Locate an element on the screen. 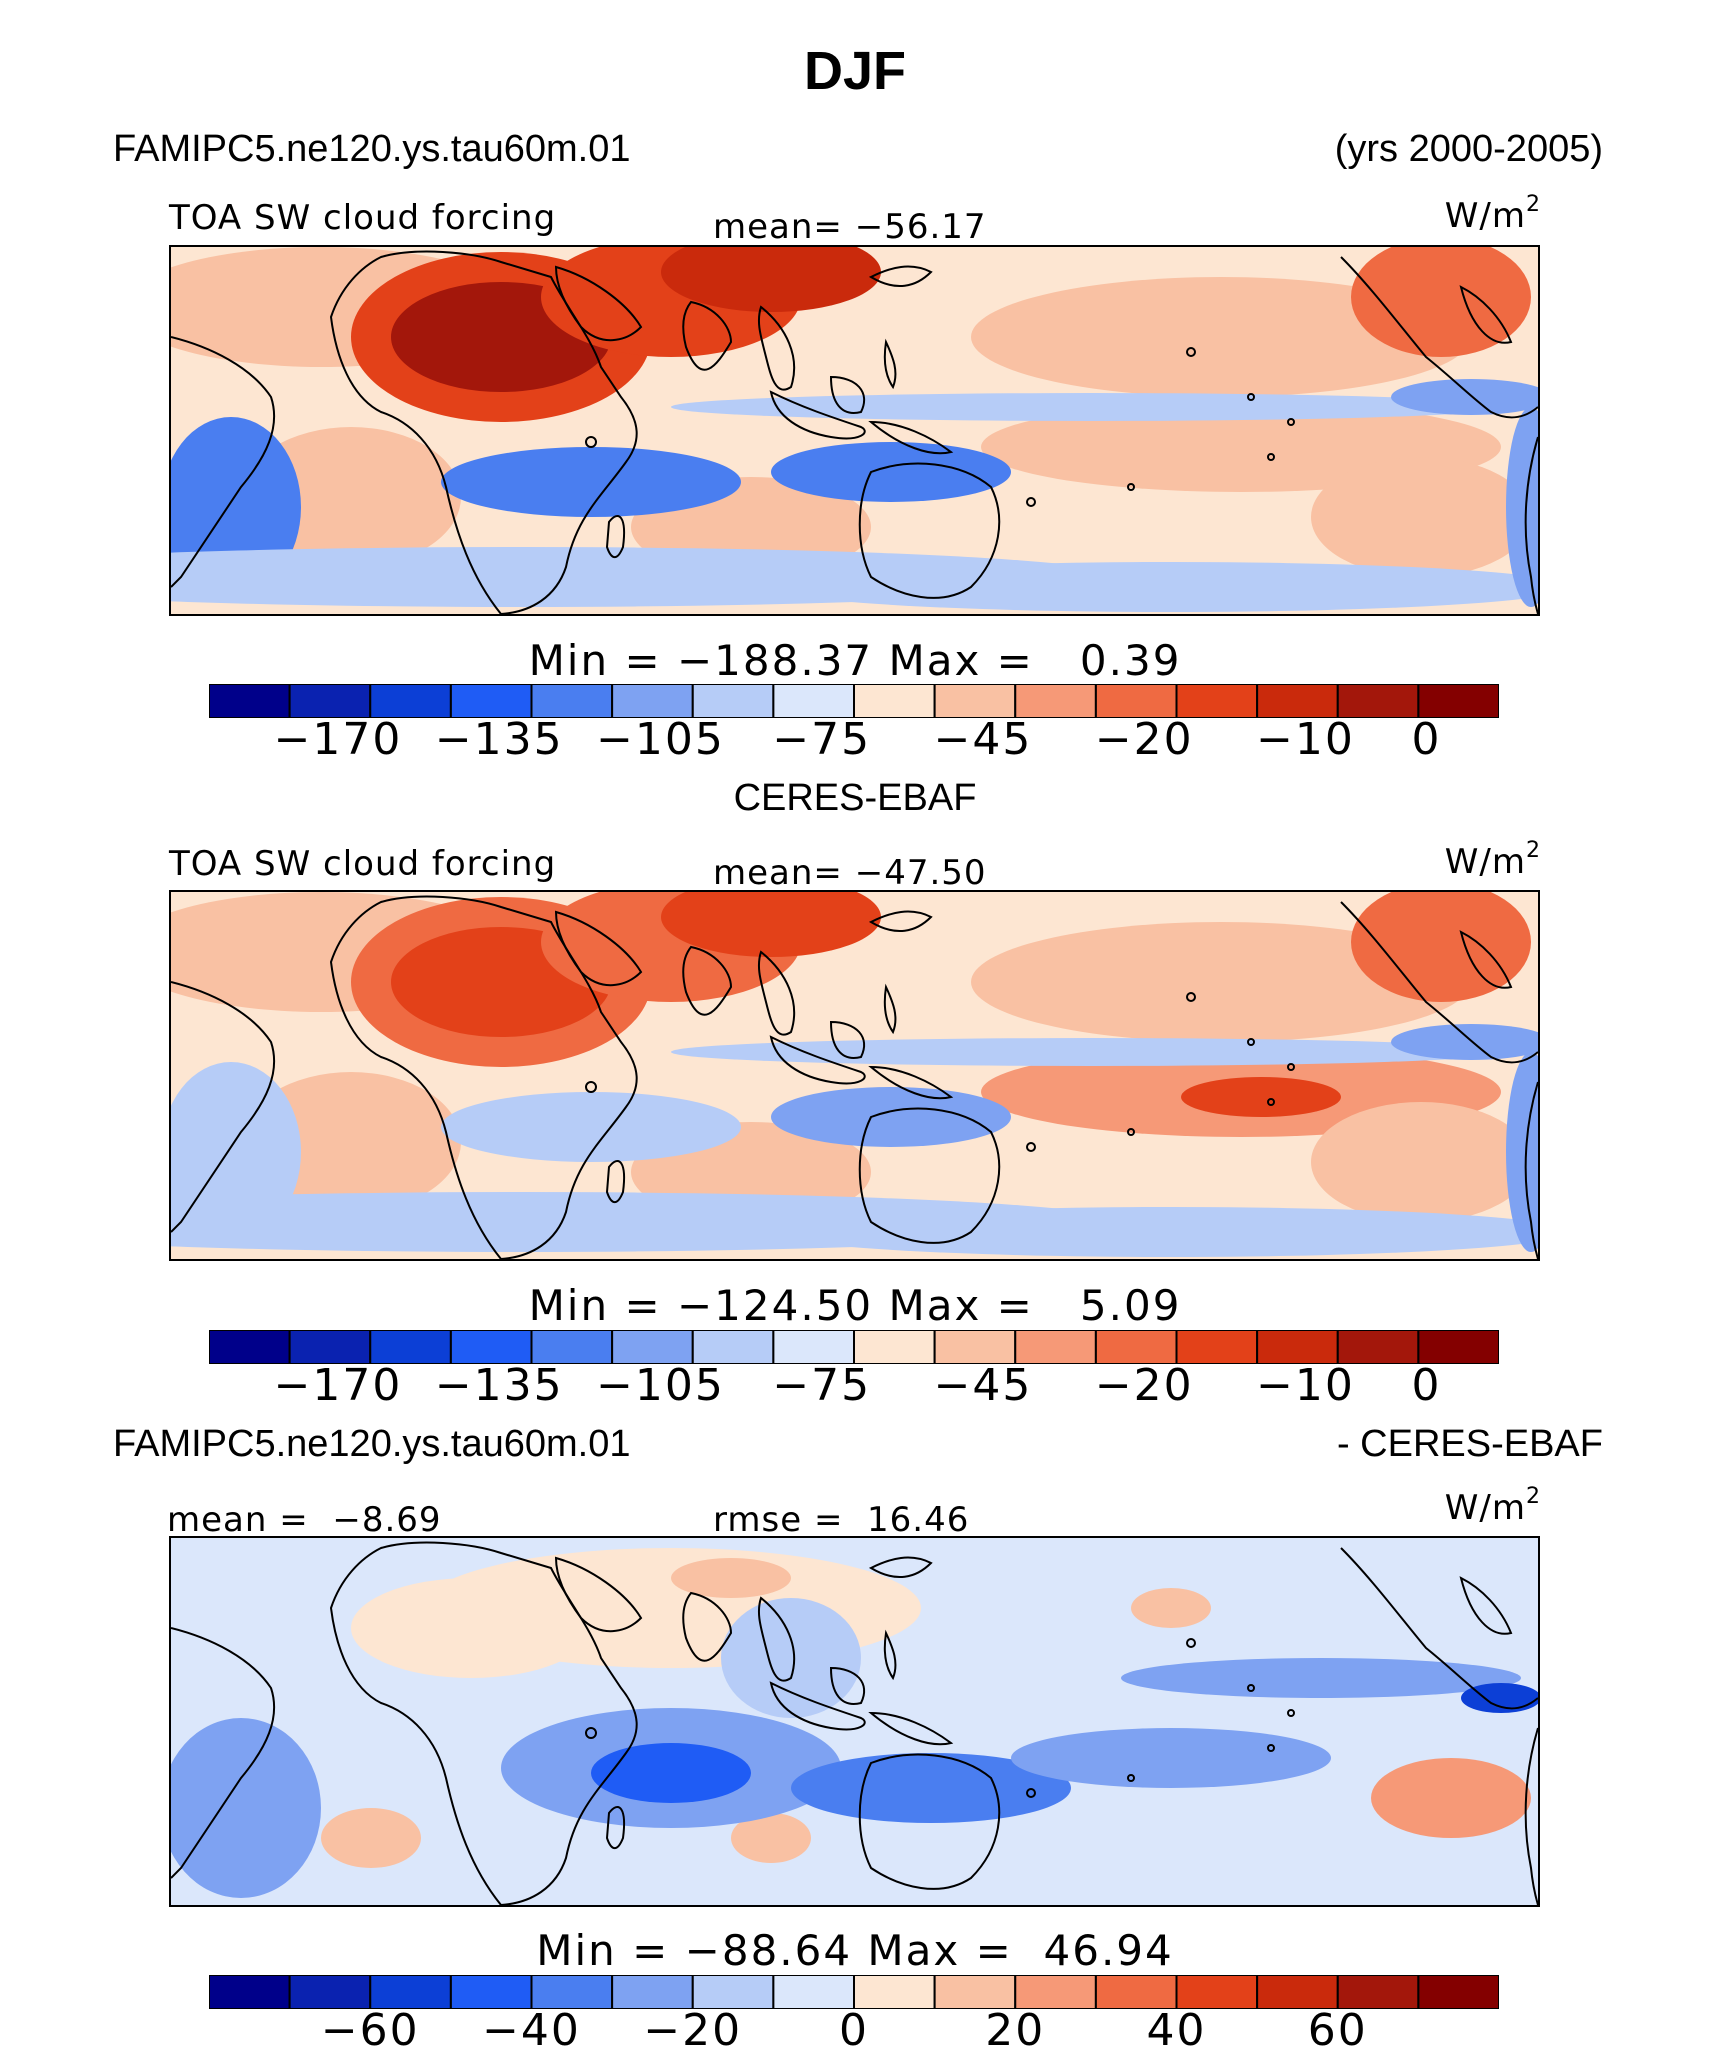 The image size is (1710, 2065). page-title: DJF is located at coordinates (854, 71).